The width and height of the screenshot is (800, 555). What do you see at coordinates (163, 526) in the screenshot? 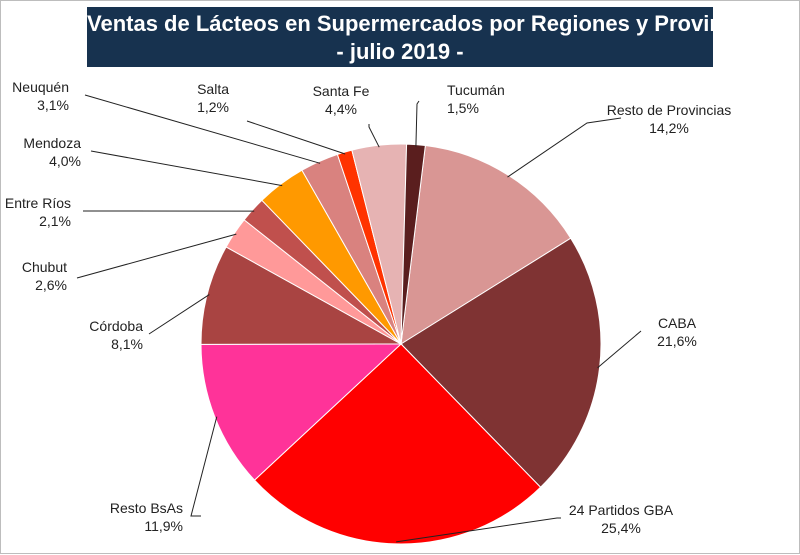
I see `slice-value-label: 11,9%` at bounding box center [163, 526].